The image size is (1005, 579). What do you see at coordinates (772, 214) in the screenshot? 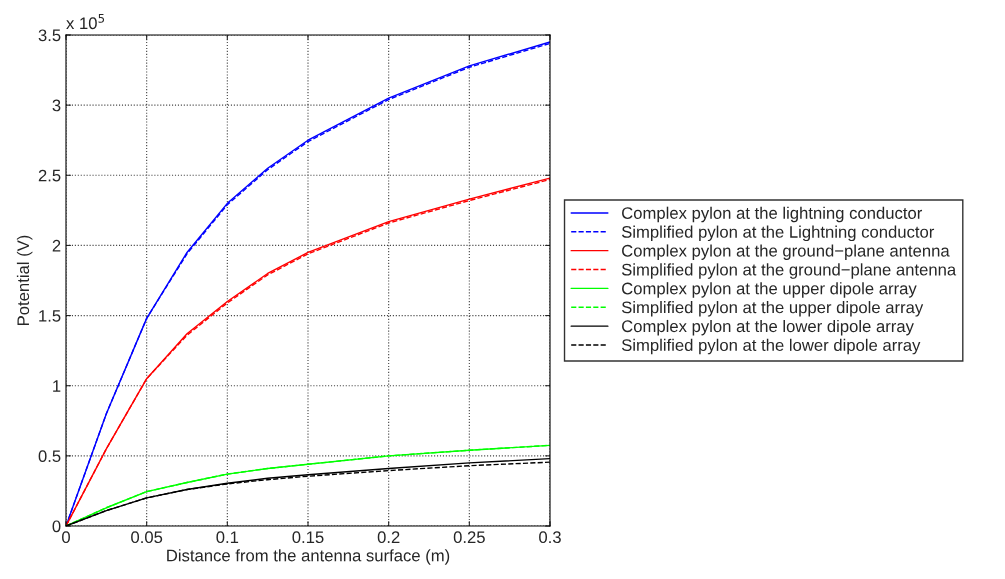
I see `legend-label: Complex pylon at the lightning conductor` at bounding box center [772, 214].